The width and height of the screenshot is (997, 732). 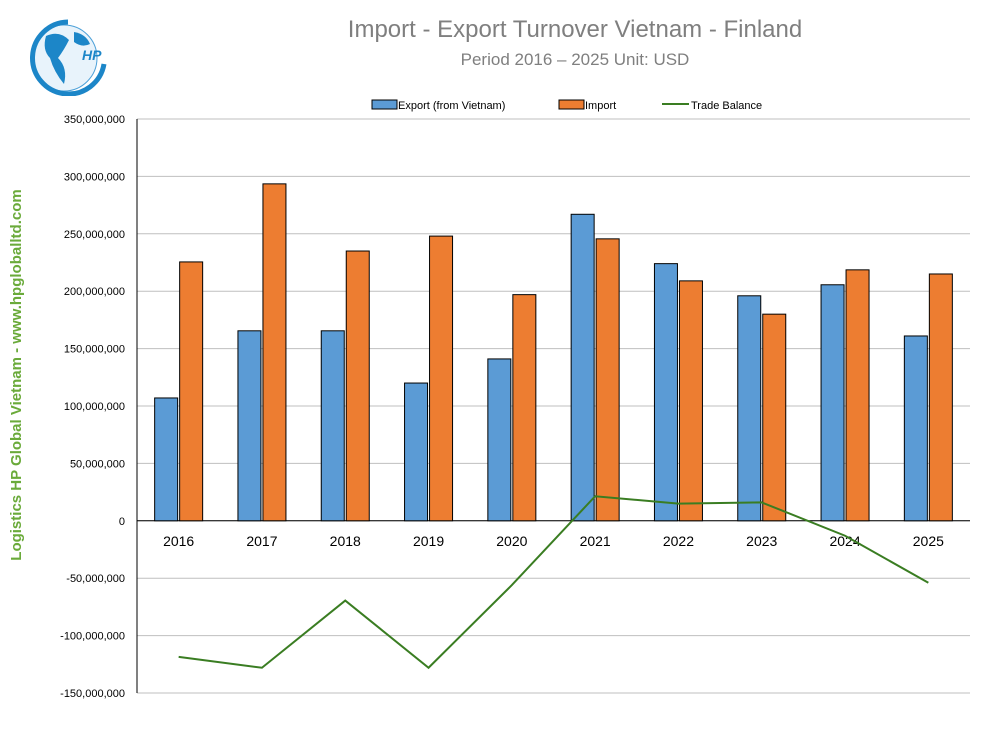 I want to click on y-tick-label: 350,000,000, so click(x=94, y=120).